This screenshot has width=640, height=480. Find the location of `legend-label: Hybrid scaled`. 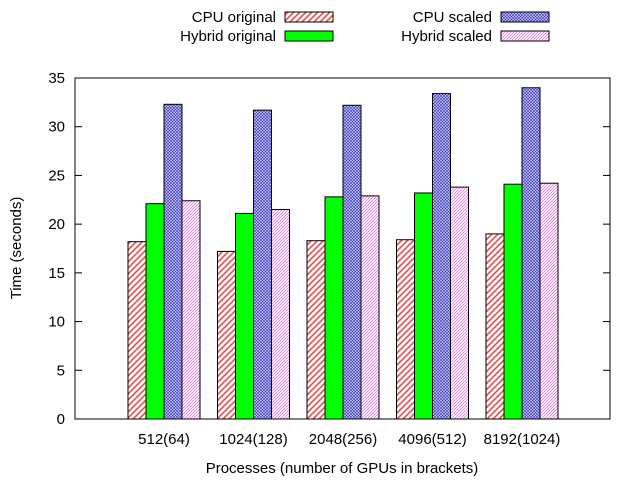

legend-label: Hybrid scaled is located at coordinates (446, 36).